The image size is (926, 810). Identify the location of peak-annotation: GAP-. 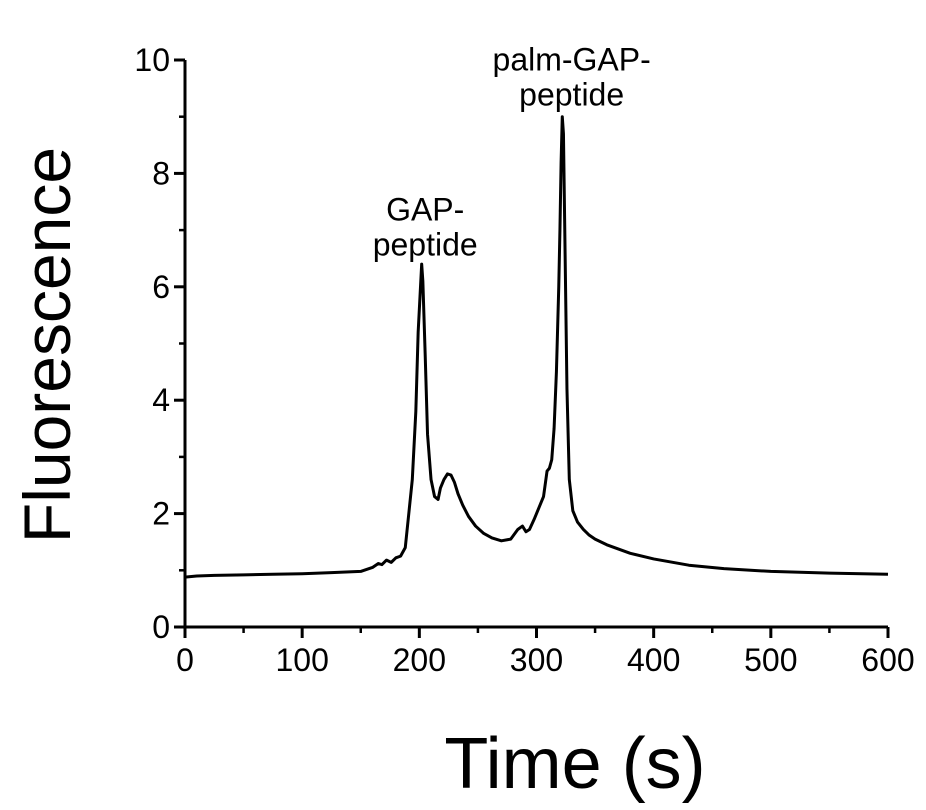
(425, 210).